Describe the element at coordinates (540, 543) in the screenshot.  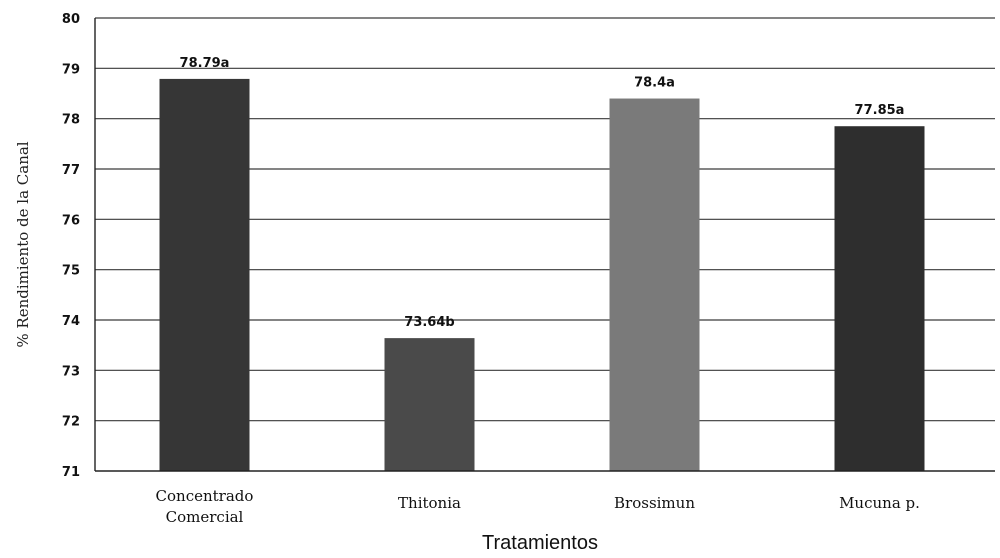
I see `x-axis-title: Tratamientos` at that location.